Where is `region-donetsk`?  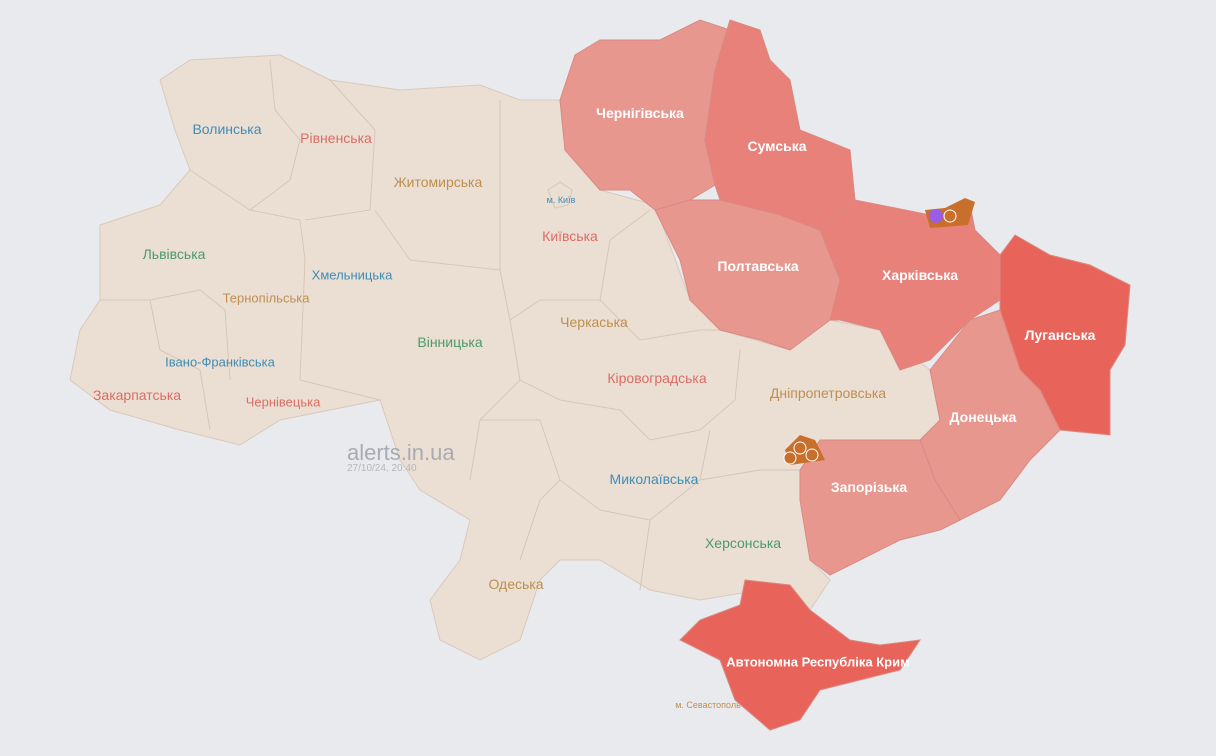
region-donetsk is located at coordinates (990, 415).